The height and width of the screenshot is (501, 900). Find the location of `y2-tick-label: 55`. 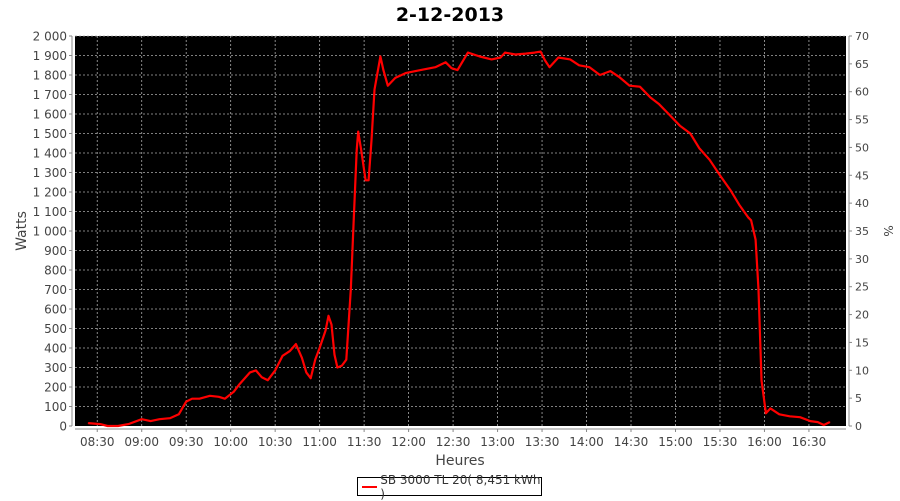

y2-tick-label: 55 is located at coordinates (862, 120).